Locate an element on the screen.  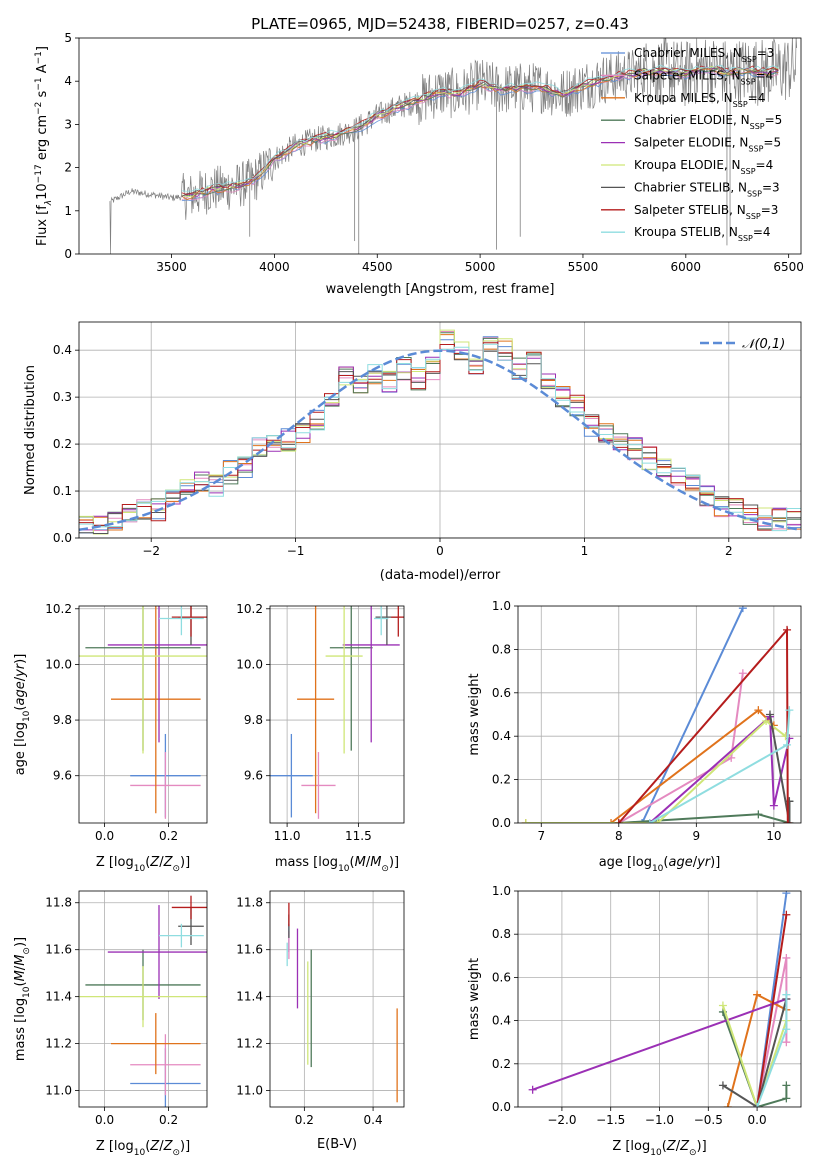
x-tick-label: 9 is located at coordinates (697, 836).